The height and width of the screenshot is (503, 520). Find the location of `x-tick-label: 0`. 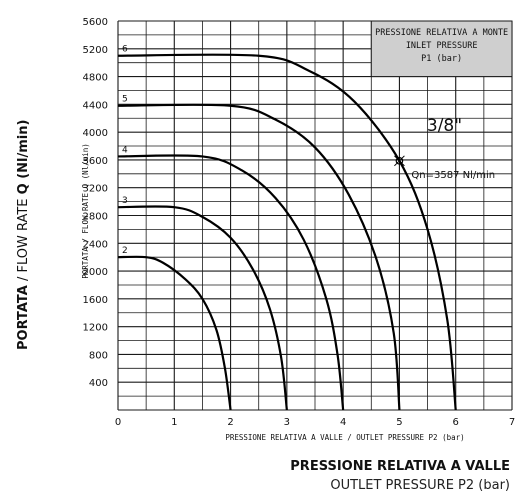

x-tick-label: 0 is located at coordinates (118, 422).